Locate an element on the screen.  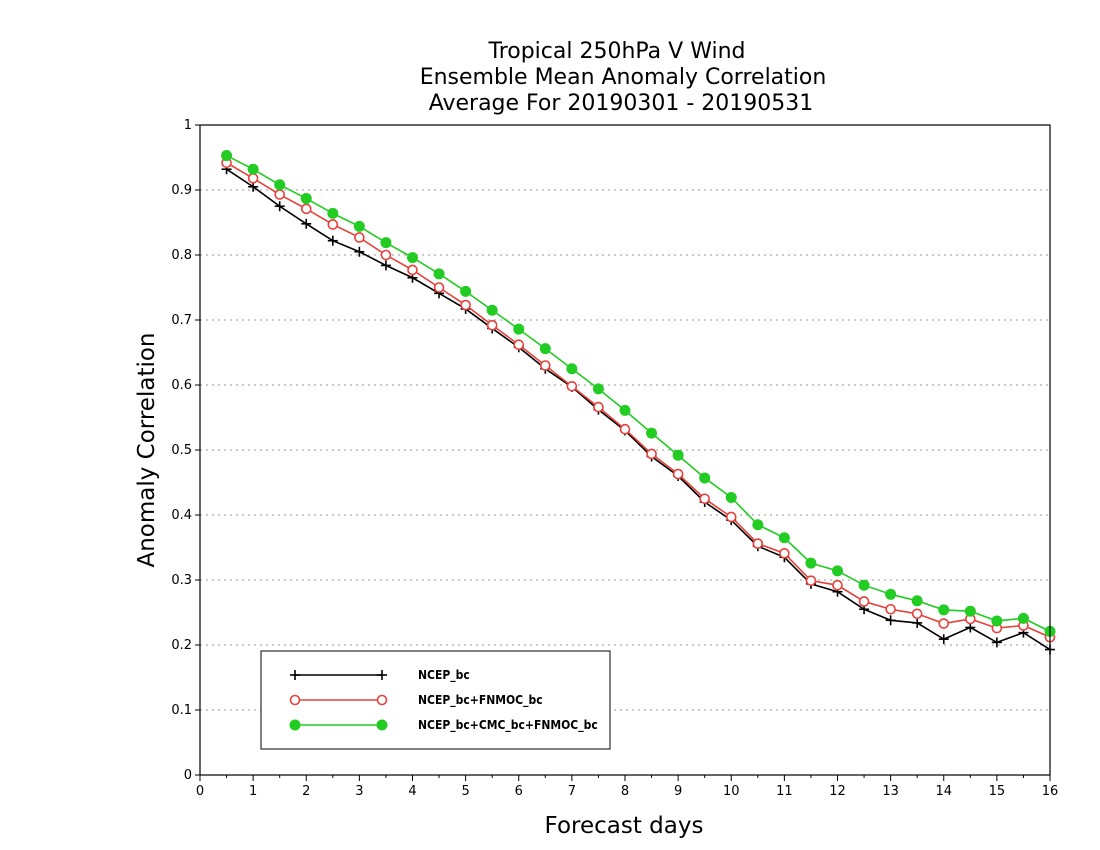
x-axis-label: Forecast days is located at coordinates (624, 826).